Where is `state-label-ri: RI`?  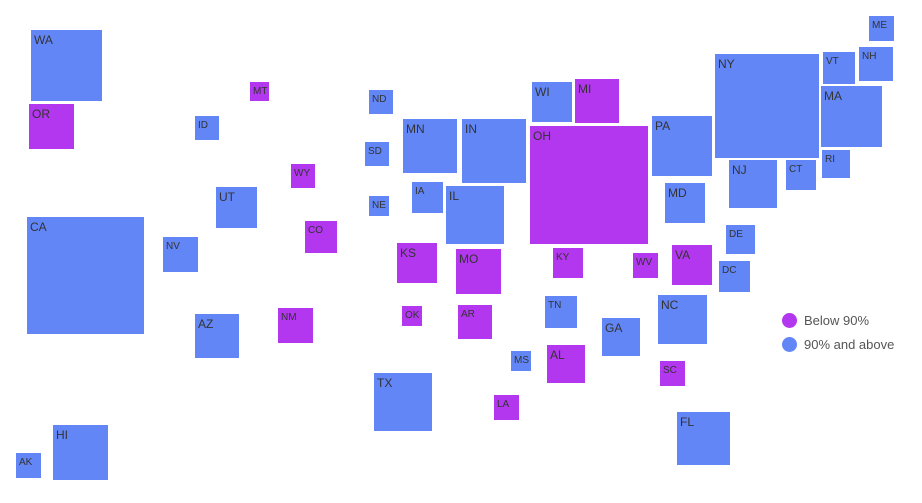 state-label-ri: RI is located at coordinates (830, 159).